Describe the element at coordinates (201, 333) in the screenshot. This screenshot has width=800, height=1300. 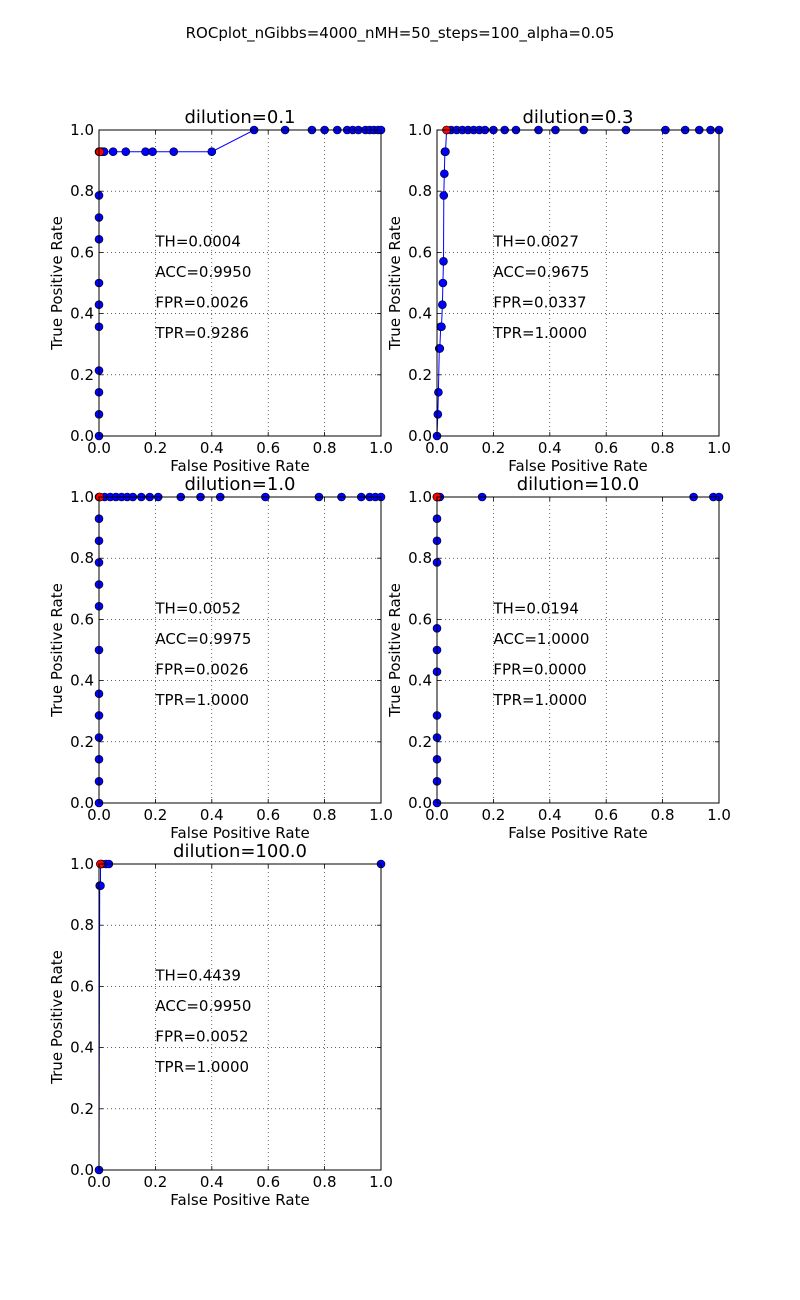
I see `stat-annotation: TPR=0.9286` at that location.